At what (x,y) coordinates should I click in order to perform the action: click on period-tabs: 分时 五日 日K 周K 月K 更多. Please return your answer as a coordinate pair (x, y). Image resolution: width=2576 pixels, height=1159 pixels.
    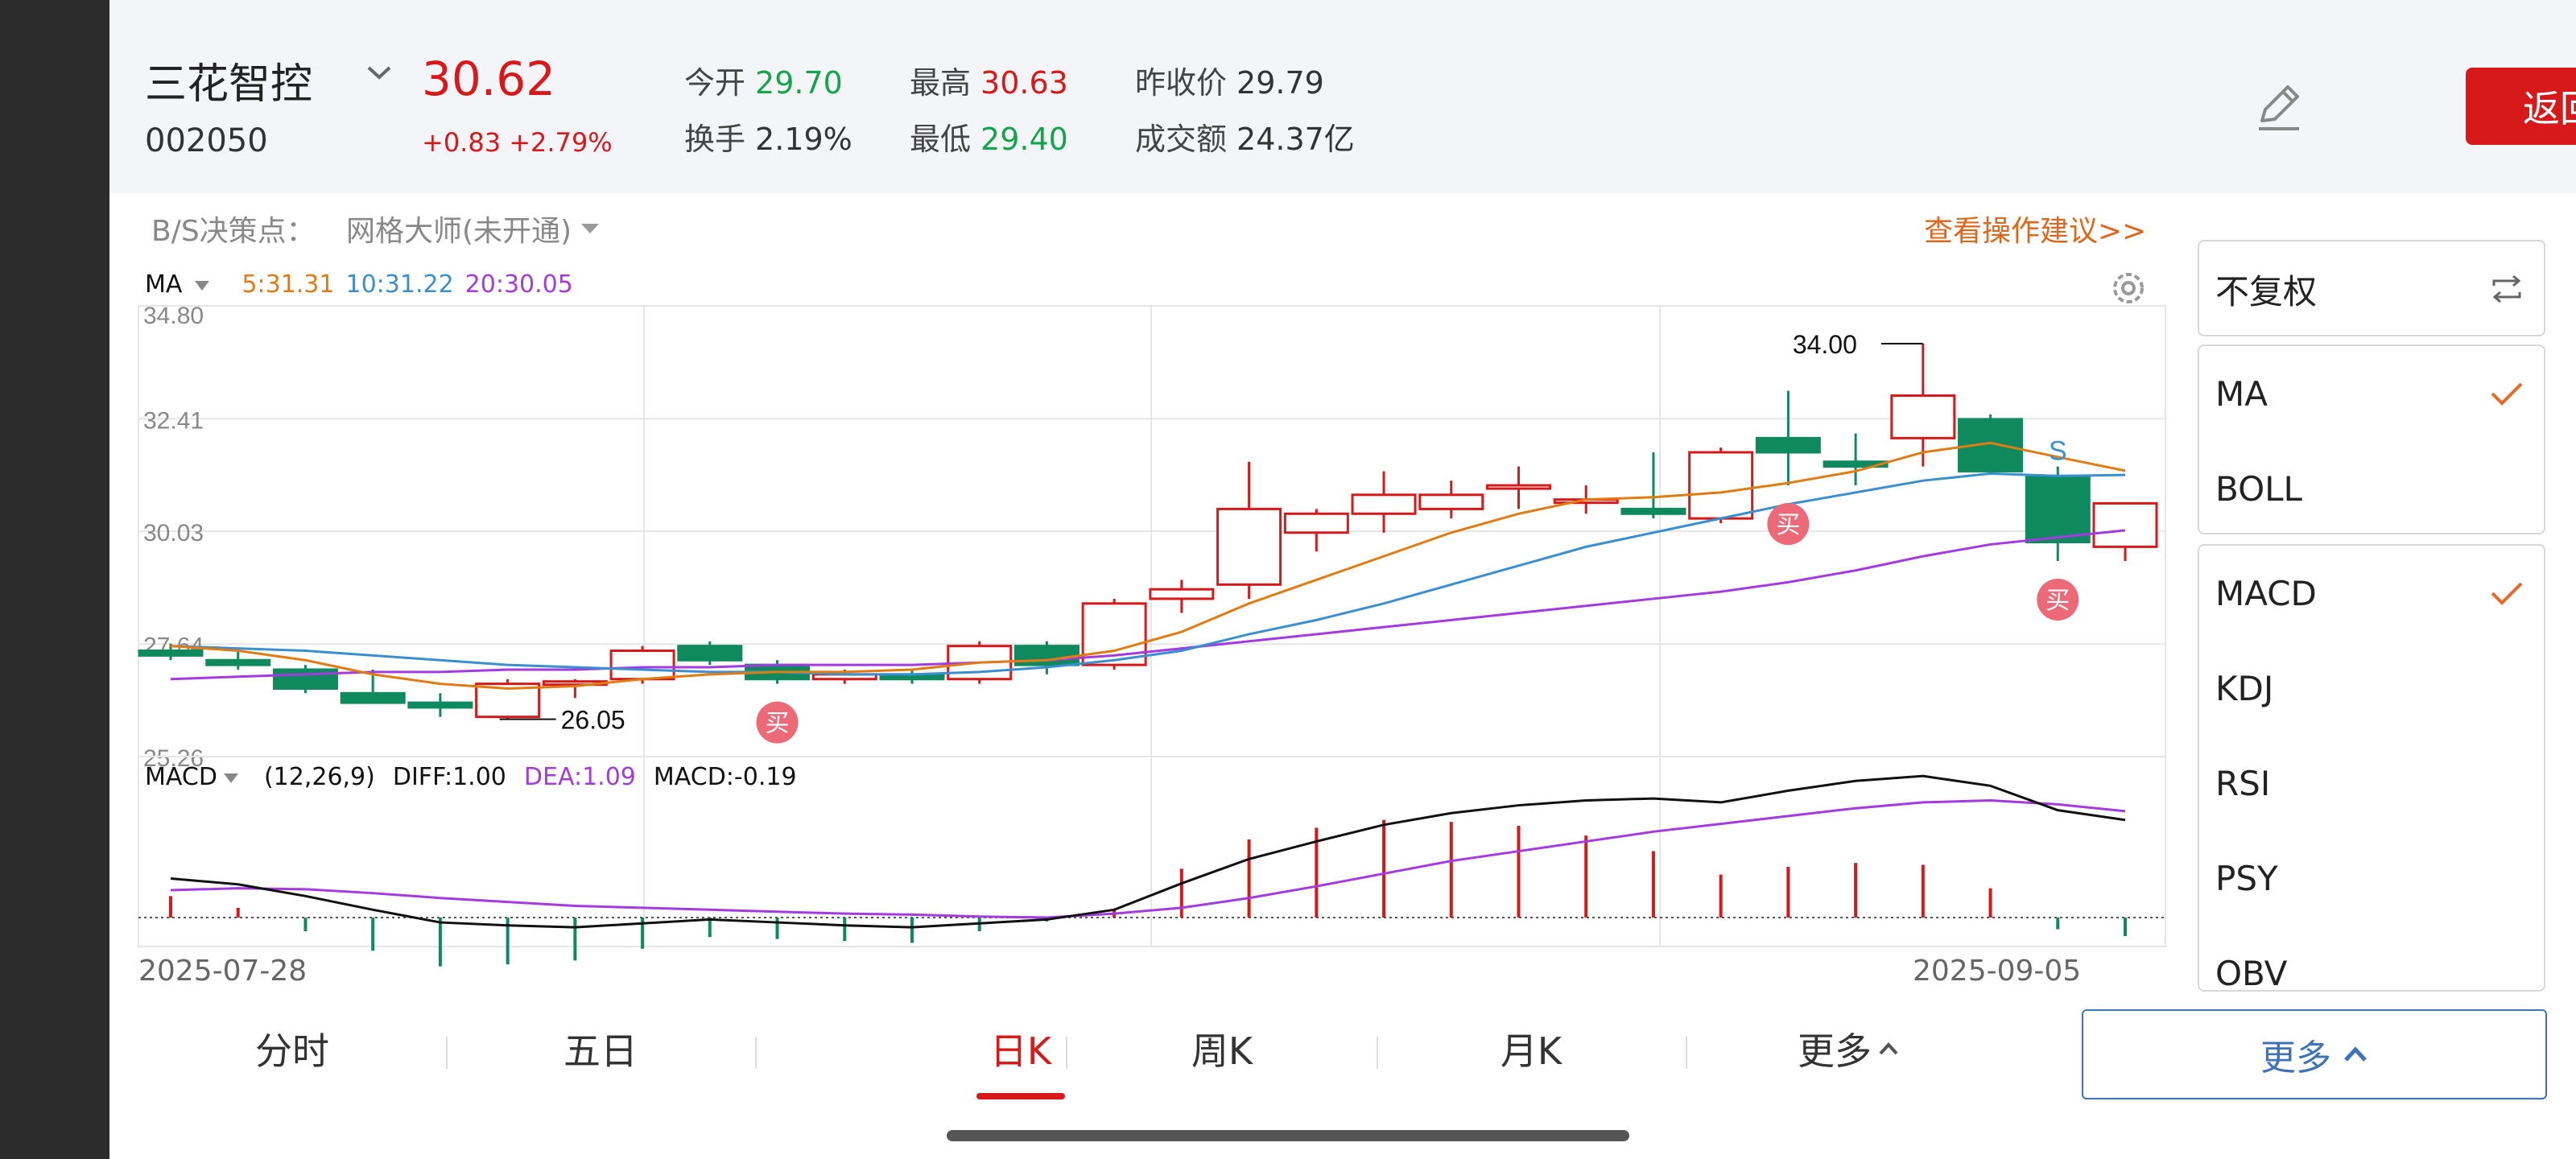
    Looking at the image, I should click on (1083, 1054).